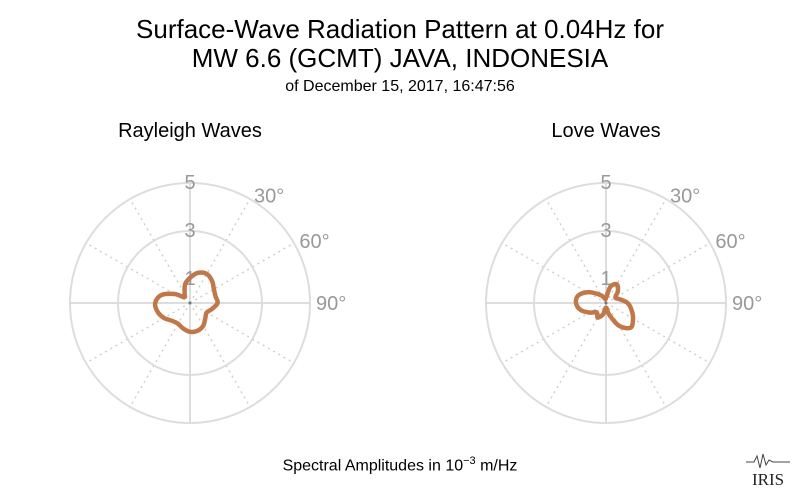 The image size is (800, 496). What do you see at coordinates (400, 86) in the screenshot?
I see `chart-subtitle: of December 15, 2017, 16:47:56` at bounding box center [400, 86].